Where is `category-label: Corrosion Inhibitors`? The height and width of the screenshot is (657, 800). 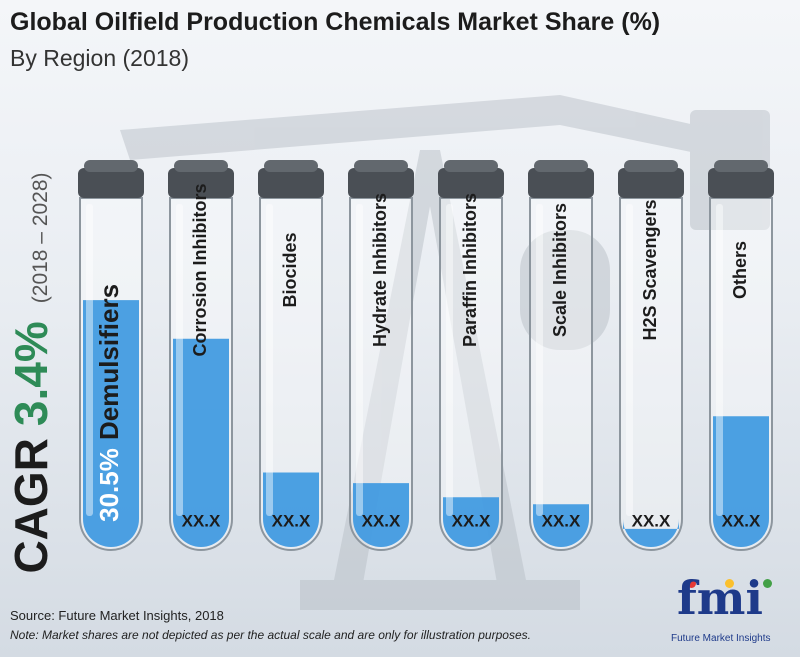 category-label: Corrosion Inhibitors is located at coordinates (200, 270).